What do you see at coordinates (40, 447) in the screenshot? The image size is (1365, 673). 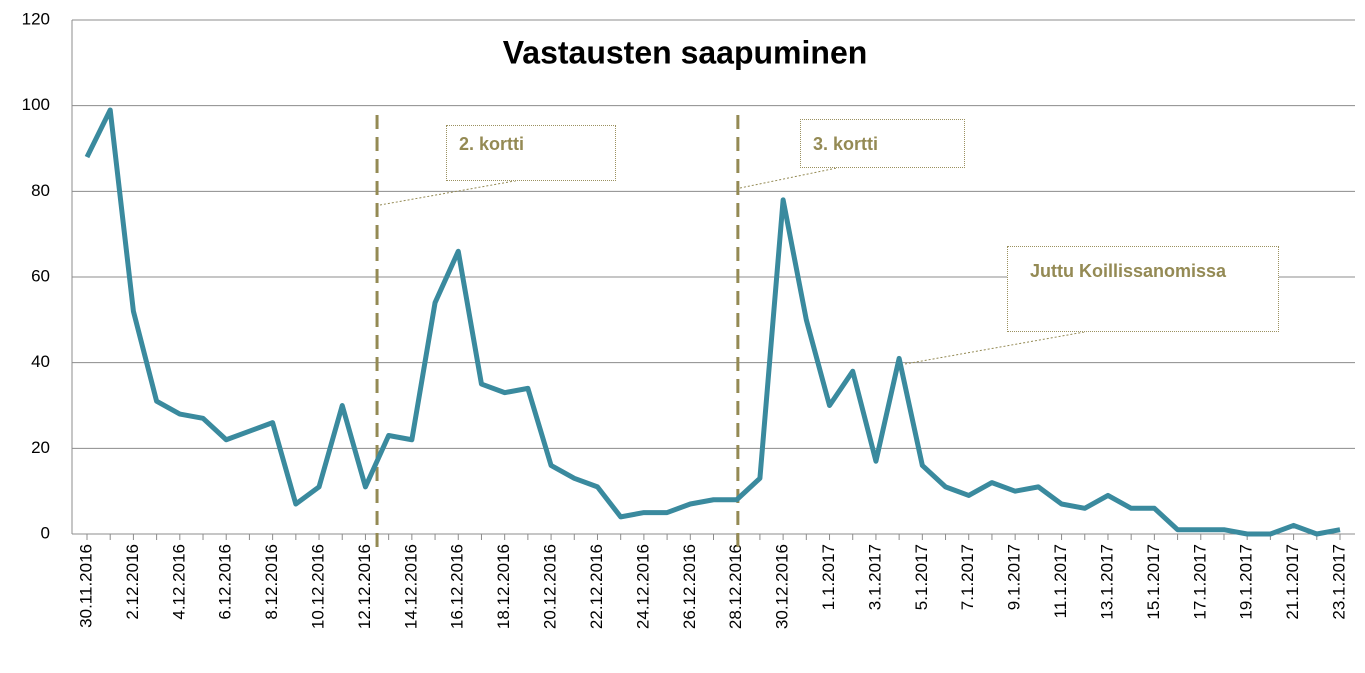 I see `y-tick-label: 20` at bounding box center [40, 447].